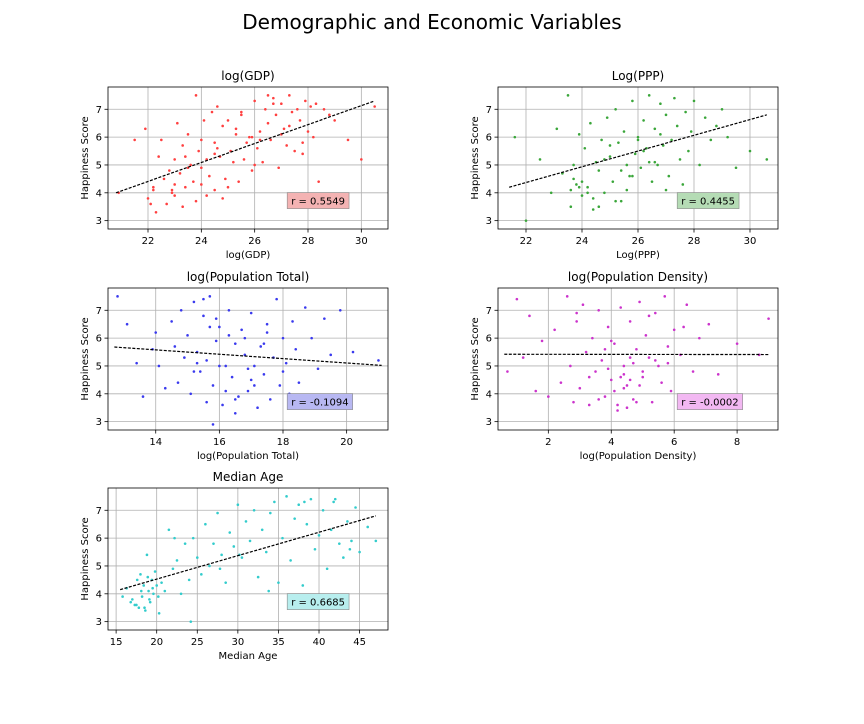  I want to click on figure-title: Demographic and Economic Variables, so click(431, 22).